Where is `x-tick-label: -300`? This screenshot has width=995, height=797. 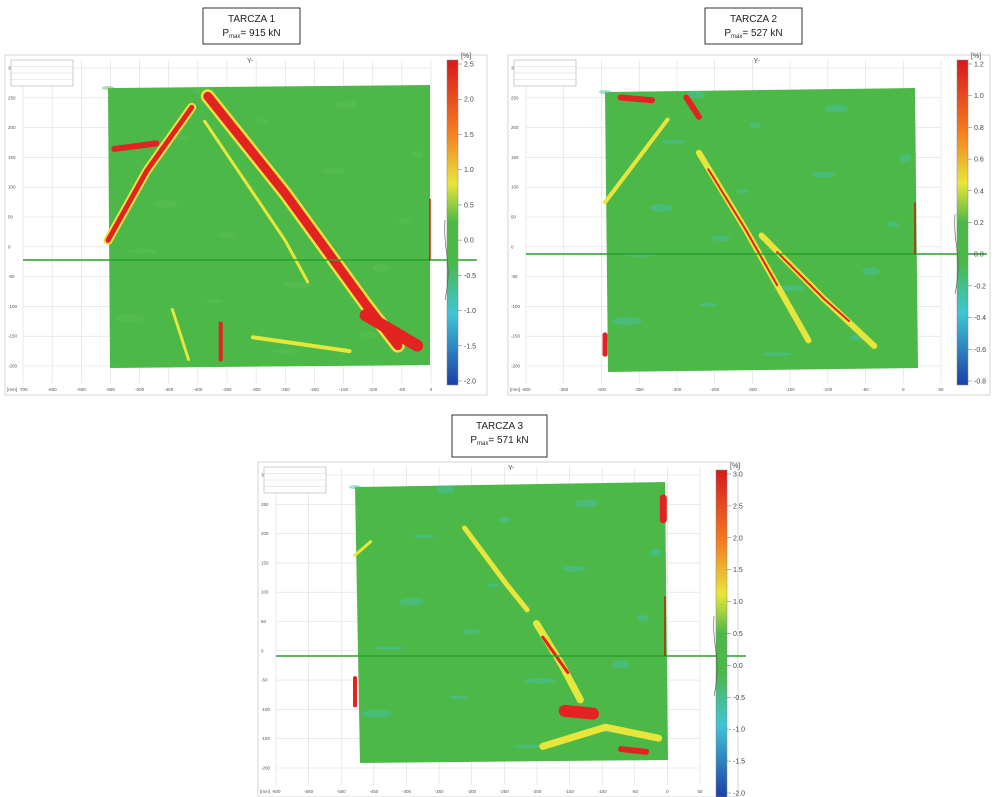
x-tick-label: -300 is located at coordinates (257, 389).